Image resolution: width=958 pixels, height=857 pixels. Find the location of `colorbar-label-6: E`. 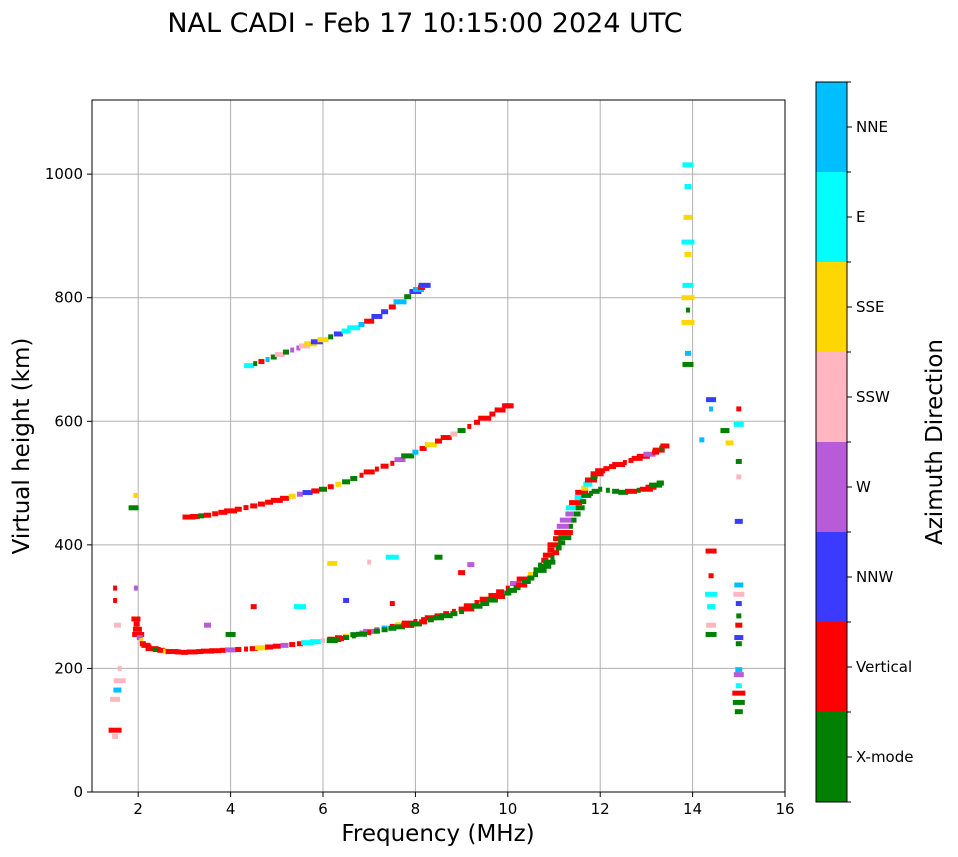

colorbar-label-6: E is located at coordinates (860, 217).